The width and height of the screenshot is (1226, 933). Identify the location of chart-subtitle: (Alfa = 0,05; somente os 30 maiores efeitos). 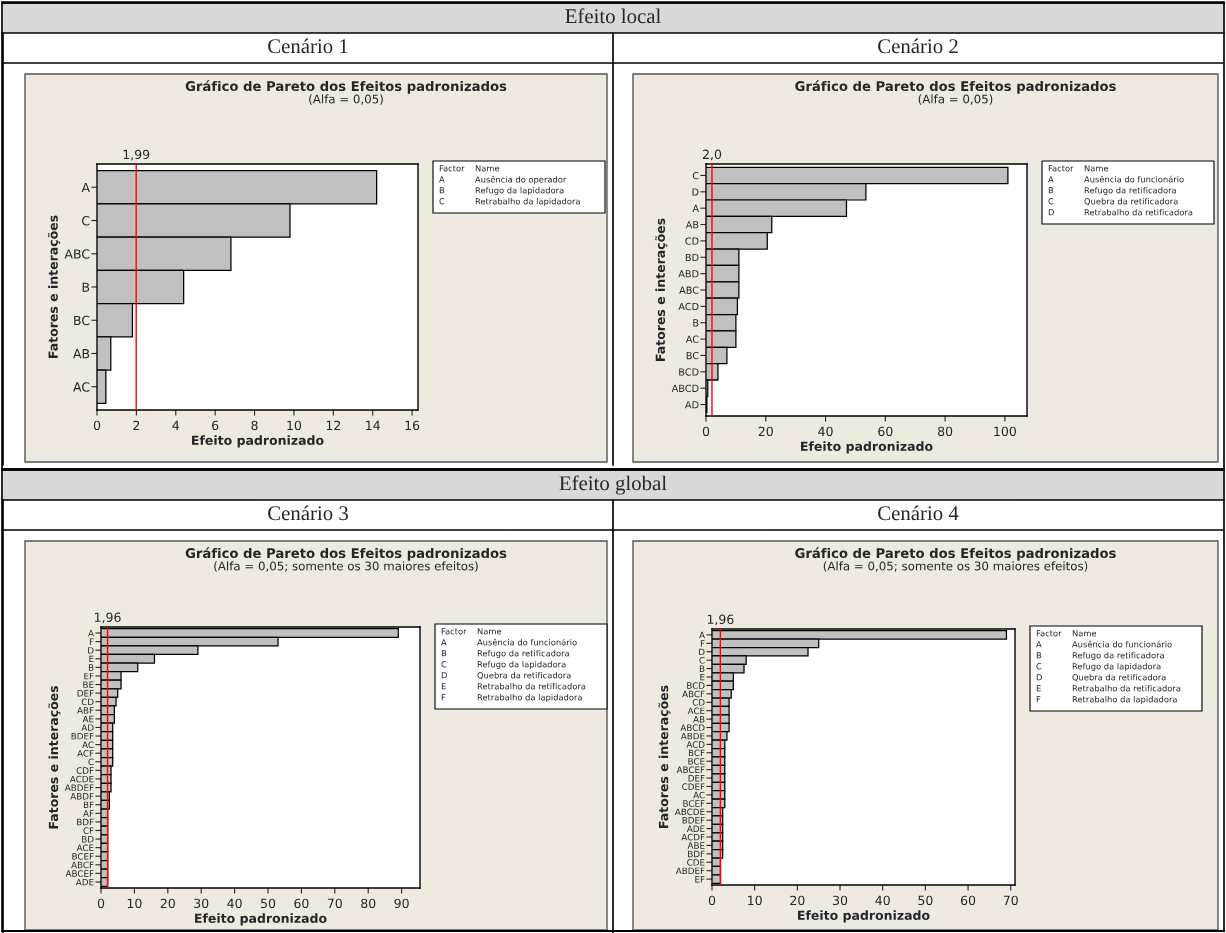
(955, 566).